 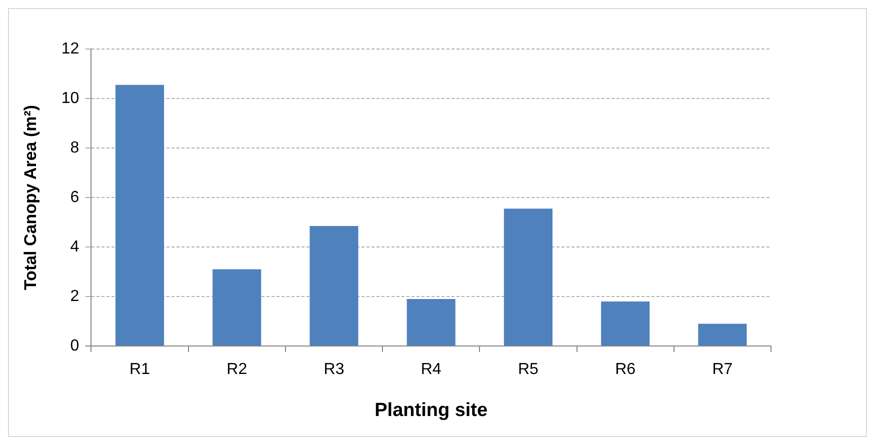 What do you see at coordinates (70, 98) in the screenshot?
I see `y-tick-label: 10` at bounding box center [70, 98].